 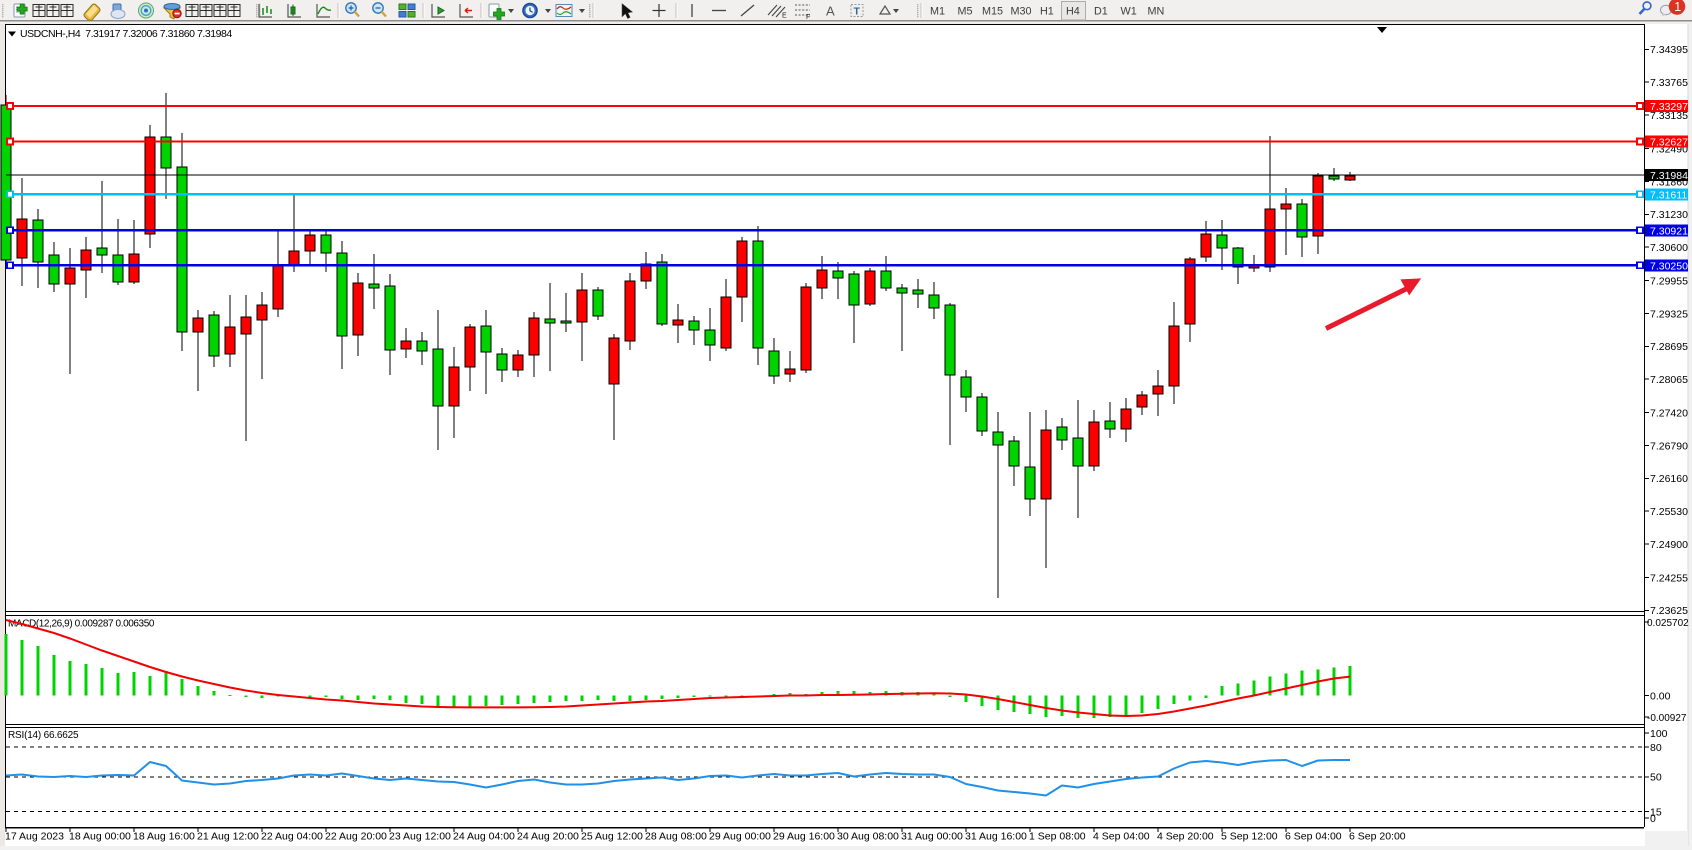 What do you see at coordinates (34, 837) in the screenshot?
I see `svg-text: 17 Aug 2023` at bounding box center [34, 837].